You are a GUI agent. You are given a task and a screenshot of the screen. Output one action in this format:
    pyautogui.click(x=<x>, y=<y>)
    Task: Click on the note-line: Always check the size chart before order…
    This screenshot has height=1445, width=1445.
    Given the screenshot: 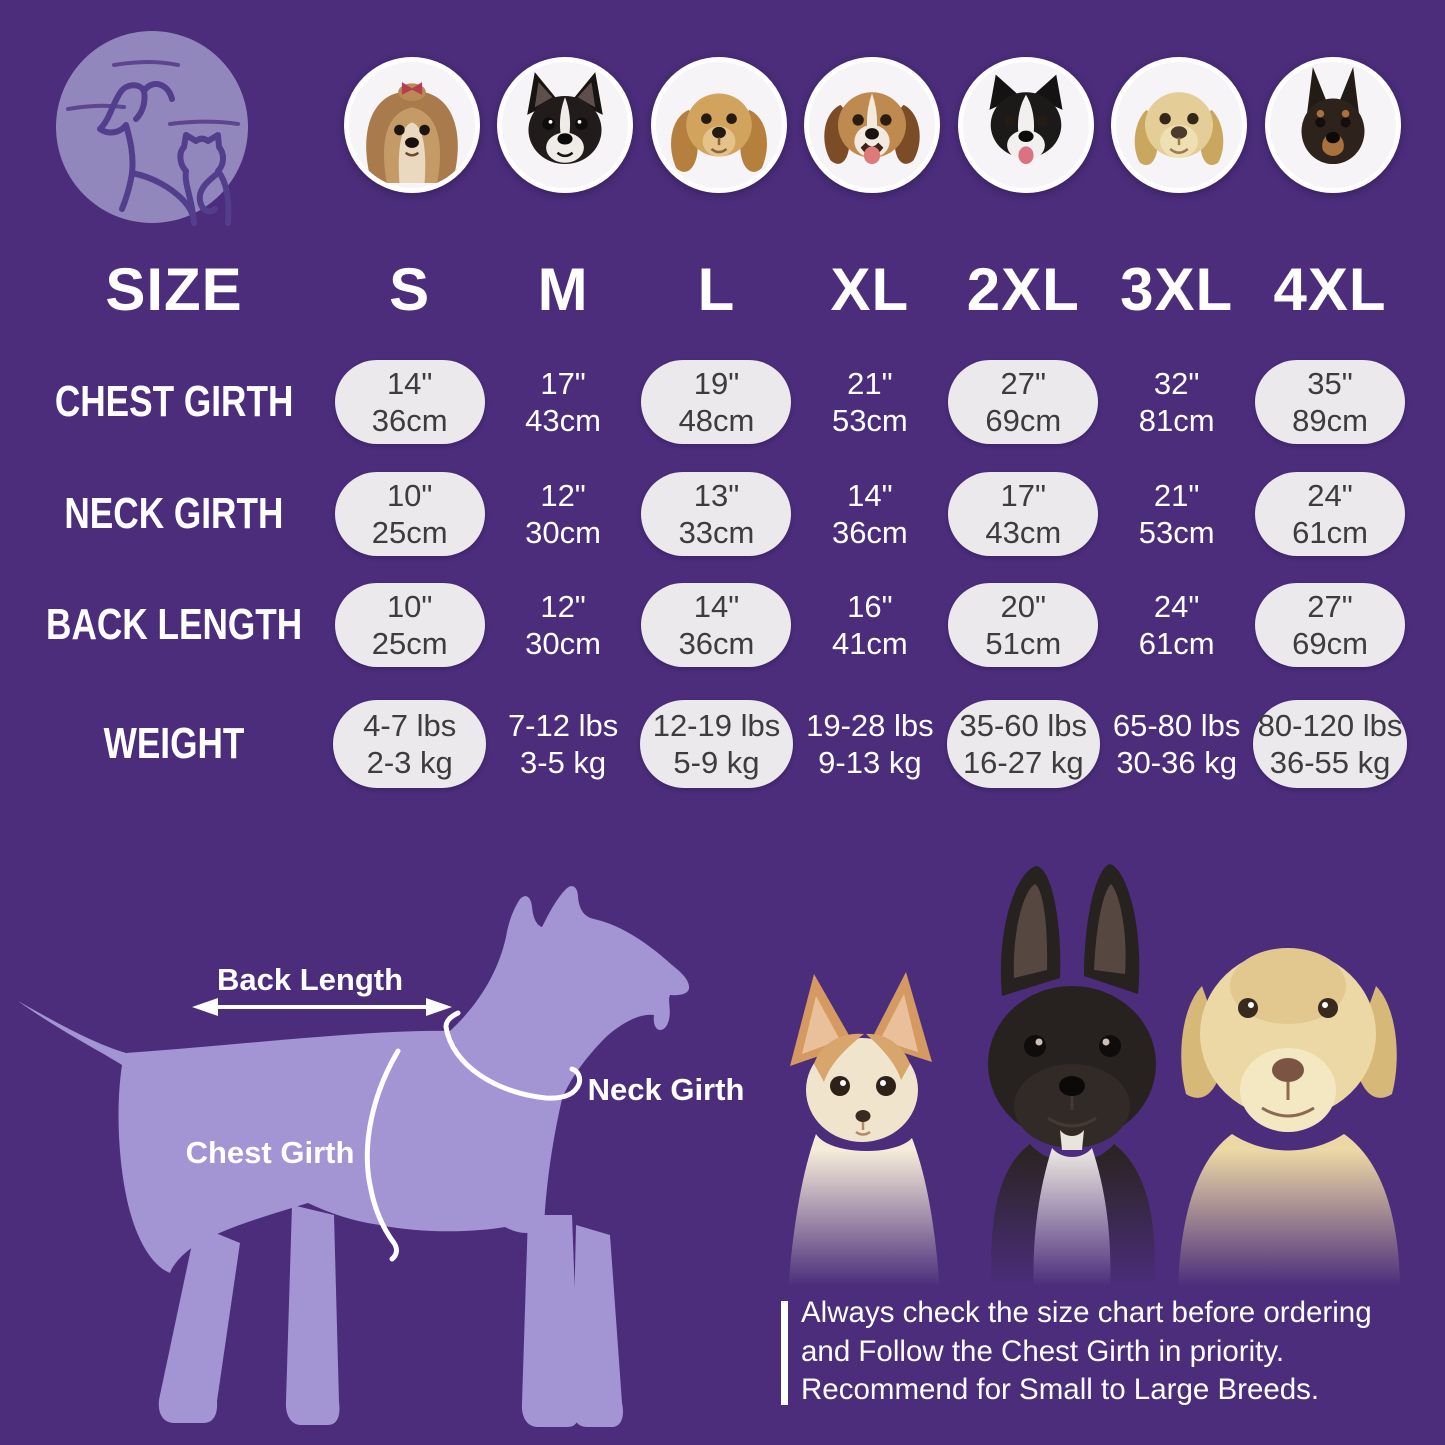 What is the action you would take?
    pyautogui.click(x=1086, y=1312)
    